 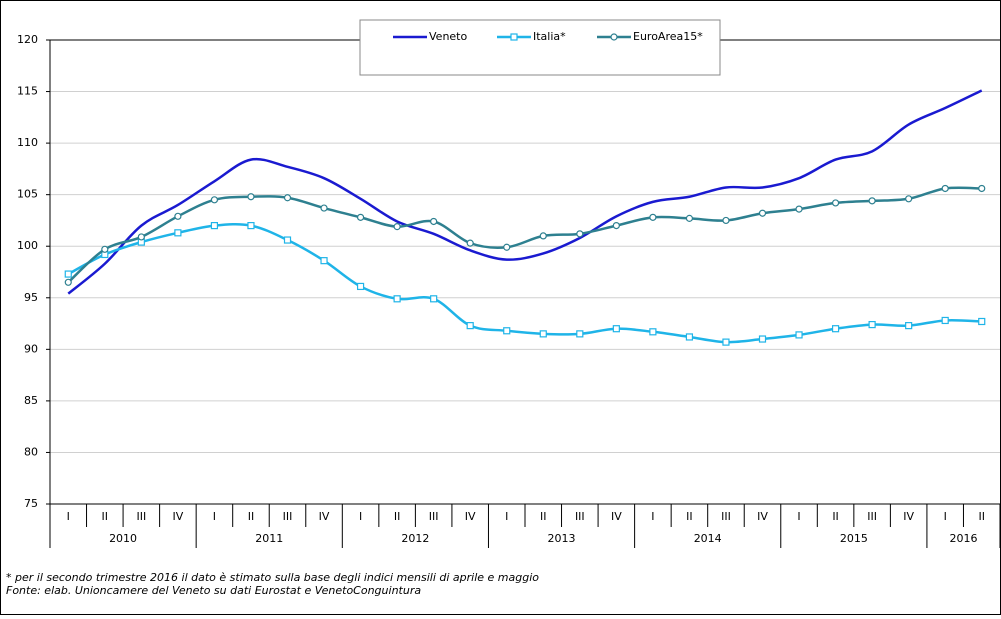 What do you see at coordinates (549, 36) in the screenshot?
I see `legend-label: Italia*` at bounding box center [549, 36].